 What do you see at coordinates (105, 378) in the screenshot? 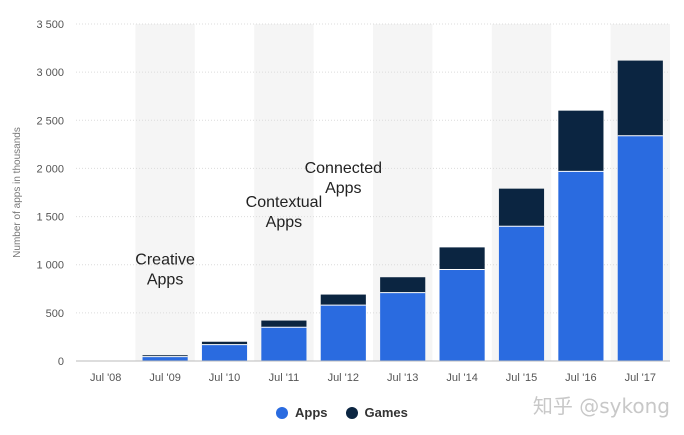
I see `x-tick-label: Jul '08` at bounding box center [105, 378].